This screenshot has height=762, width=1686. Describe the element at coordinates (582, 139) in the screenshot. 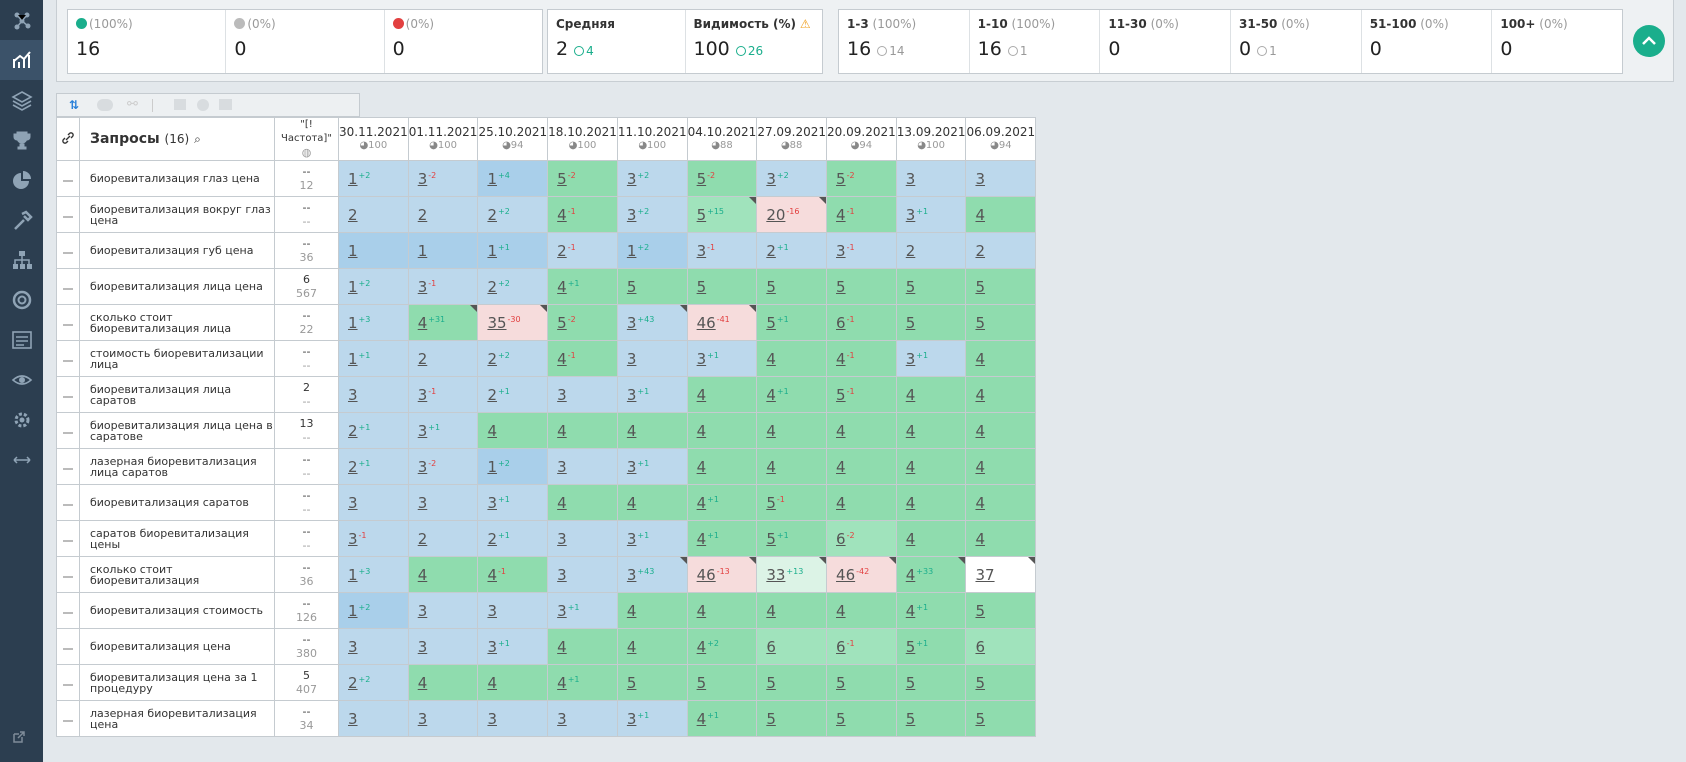

I see `date-column-header: 18.10.2021 ◕100` at that location.